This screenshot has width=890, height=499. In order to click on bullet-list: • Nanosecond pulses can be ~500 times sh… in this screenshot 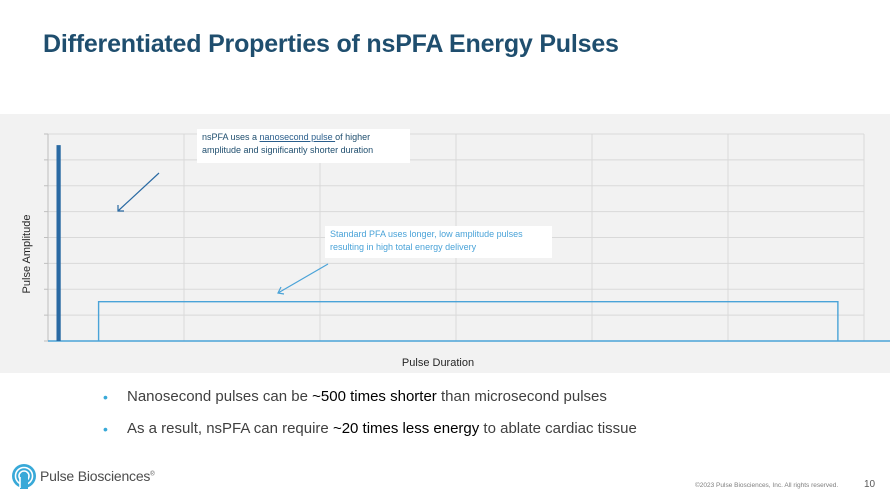, I will do `click(370, 416)`.